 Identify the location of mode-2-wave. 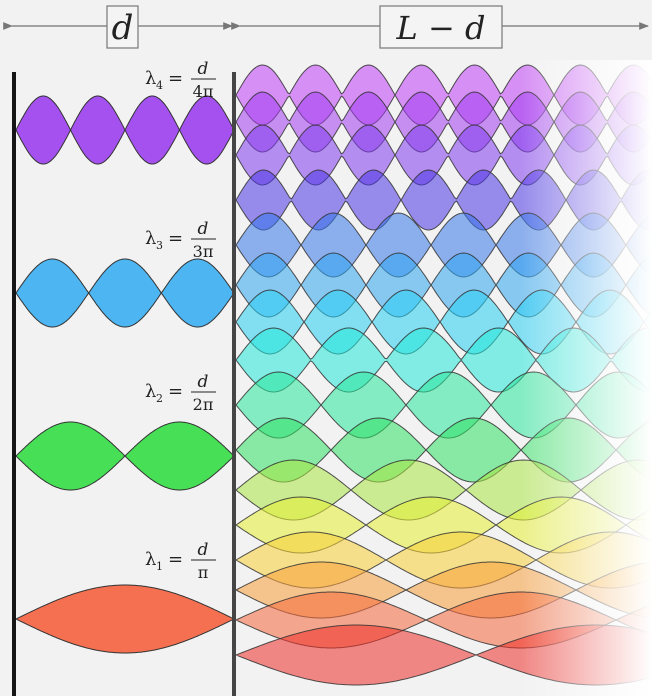
(125, 456).